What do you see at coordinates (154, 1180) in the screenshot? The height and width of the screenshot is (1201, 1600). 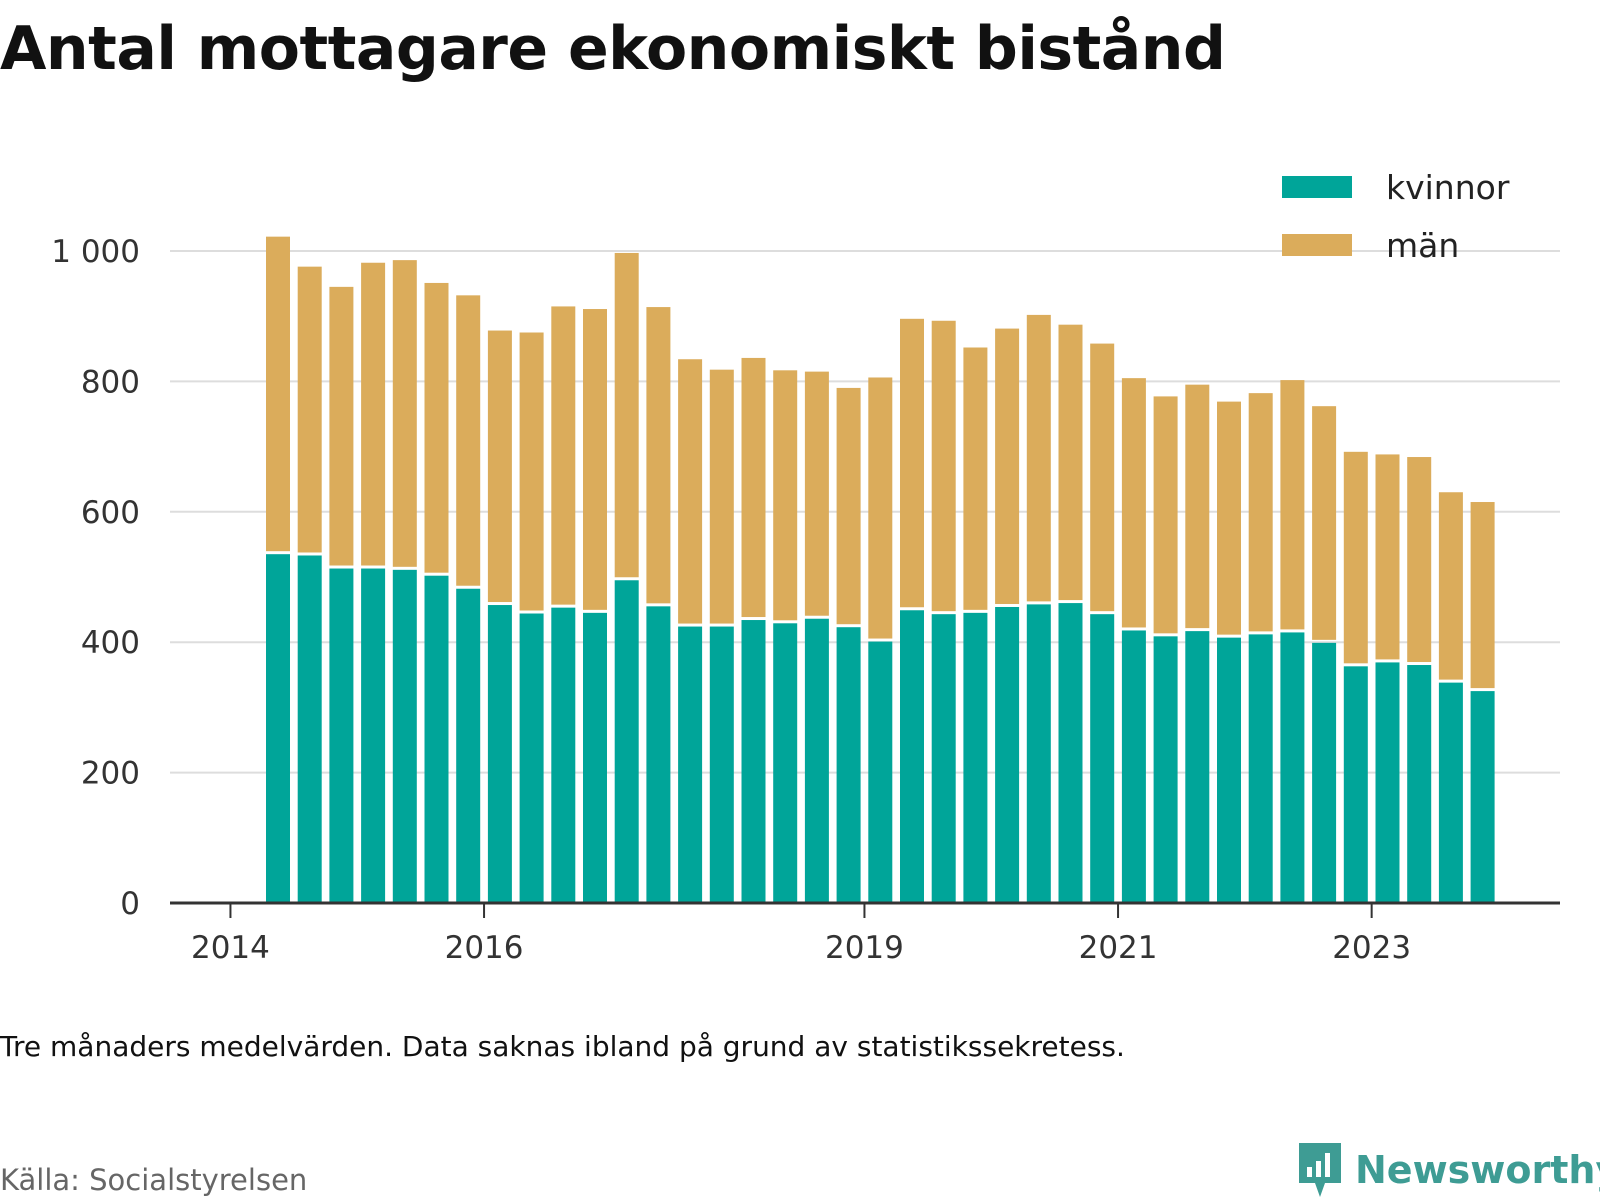 I see `source-credit: Källa: Socialstyrelsen` at bounding box center [154, 1180].